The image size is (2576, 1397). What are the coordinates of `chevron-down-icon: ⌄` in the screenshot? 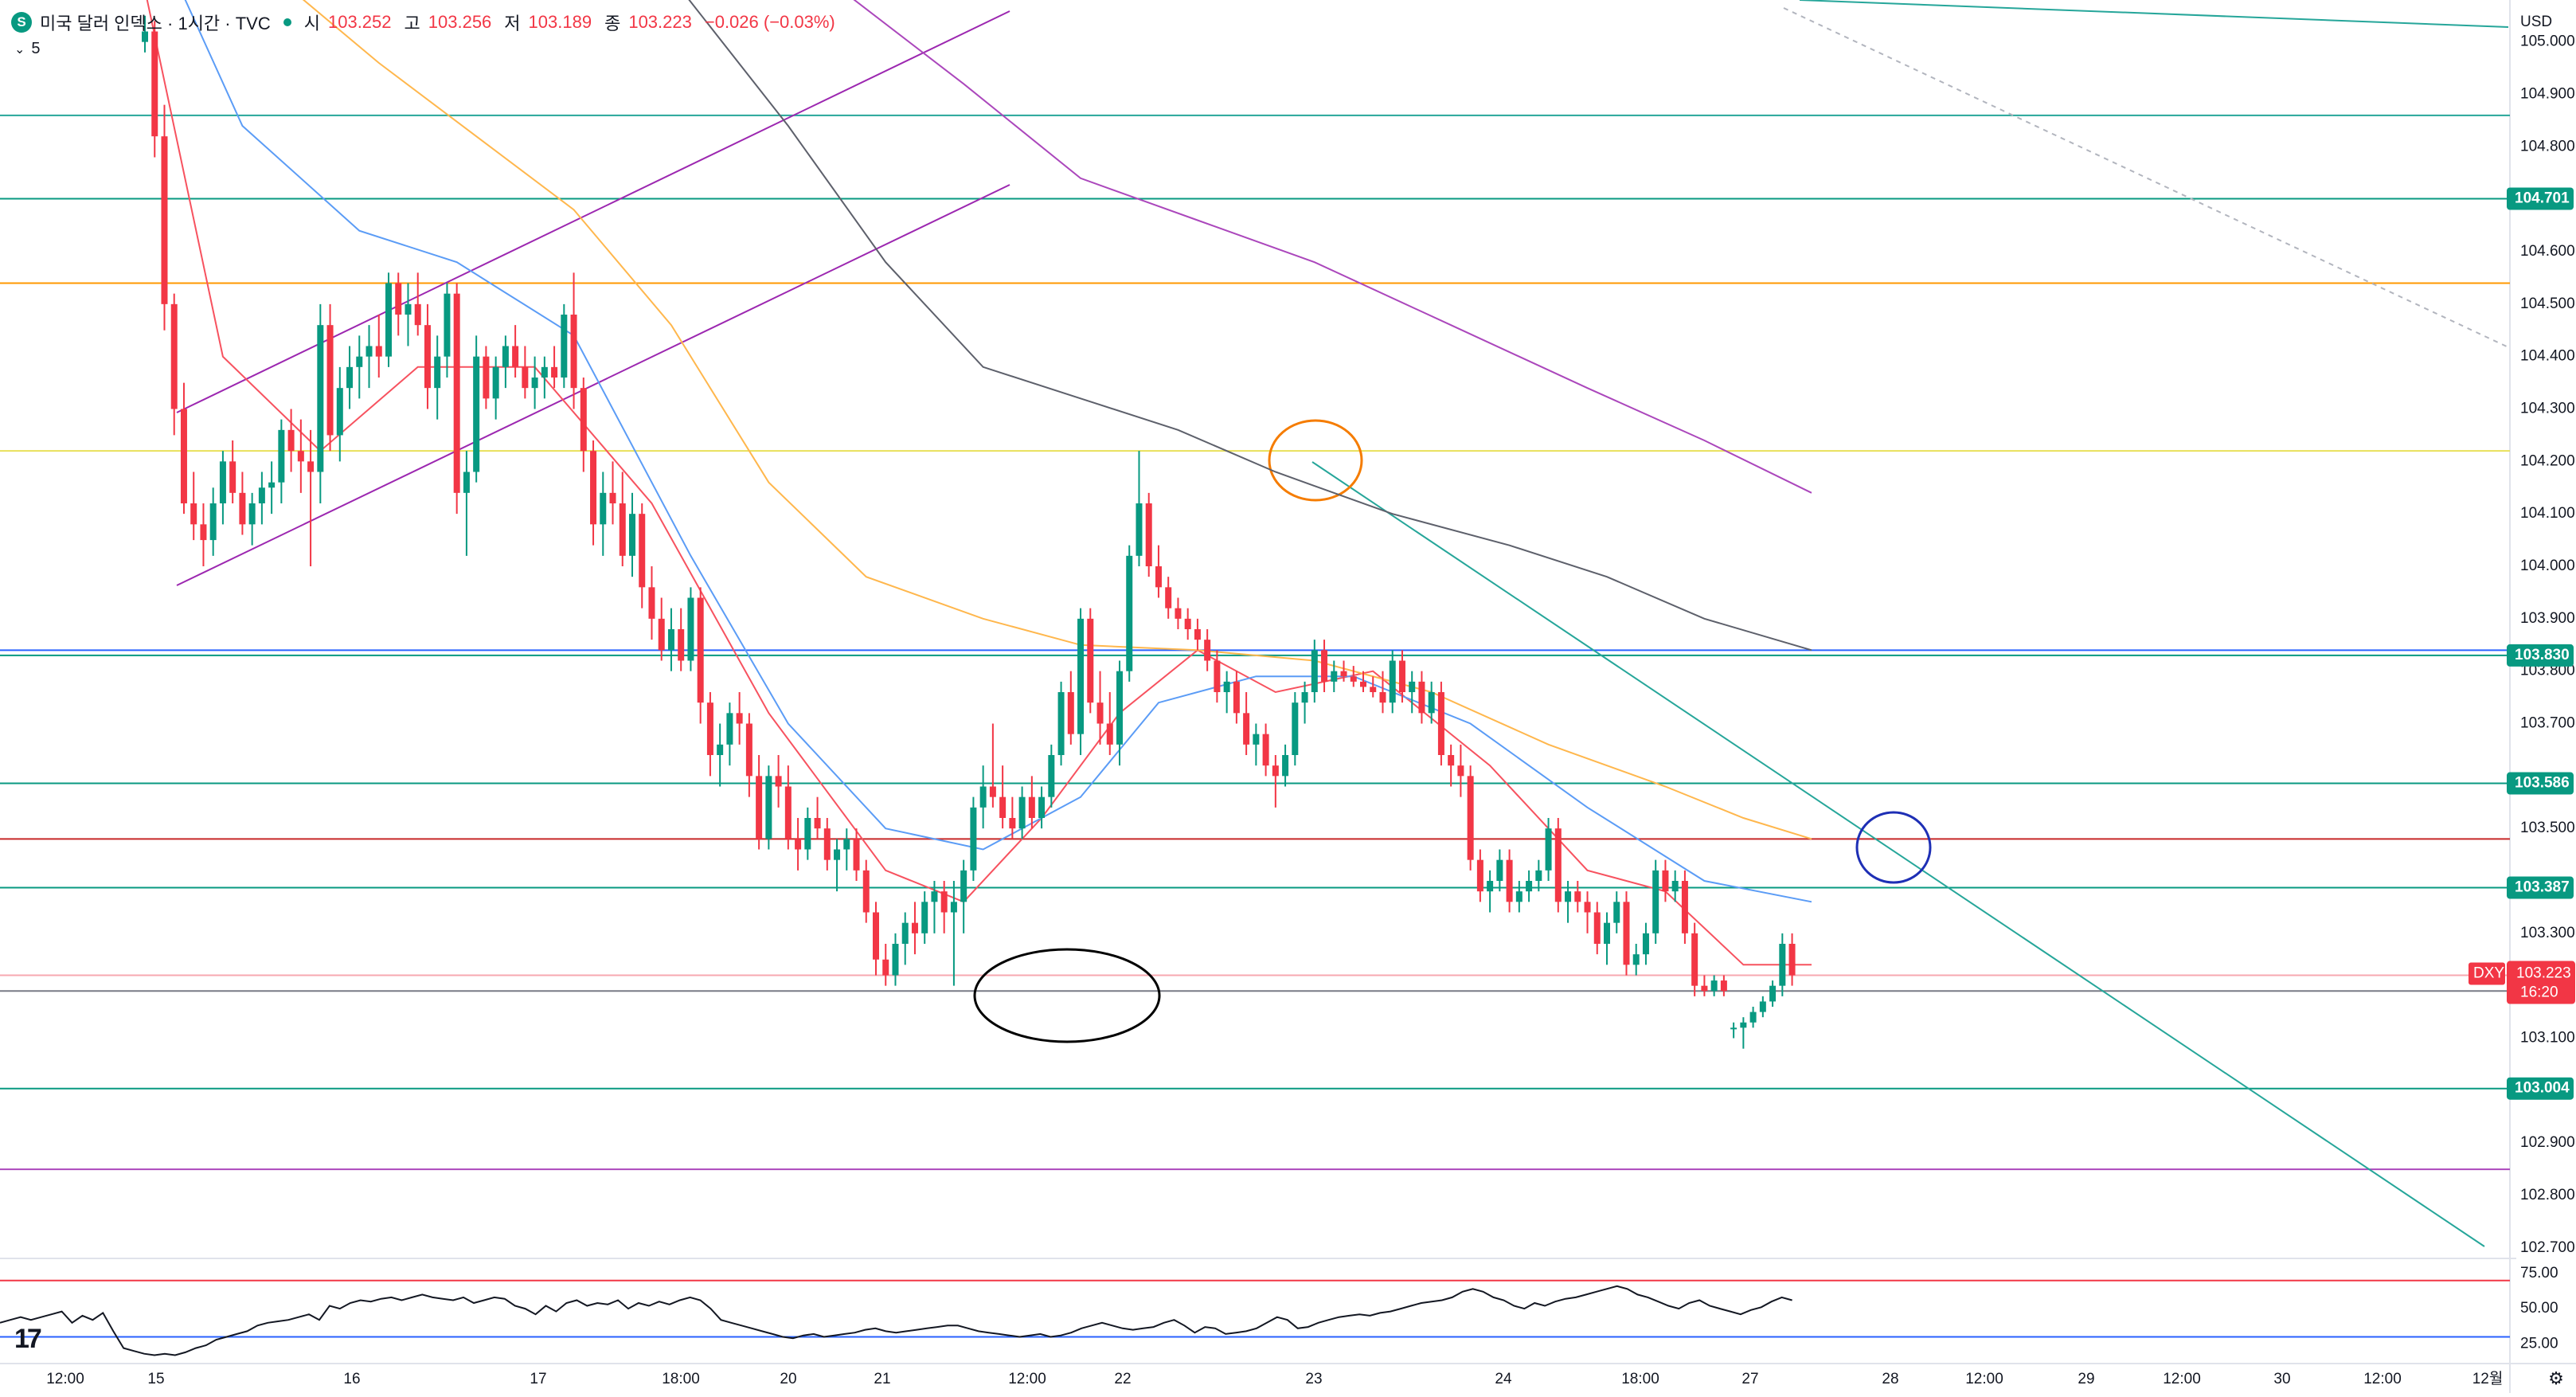 It's located at (19, 49).